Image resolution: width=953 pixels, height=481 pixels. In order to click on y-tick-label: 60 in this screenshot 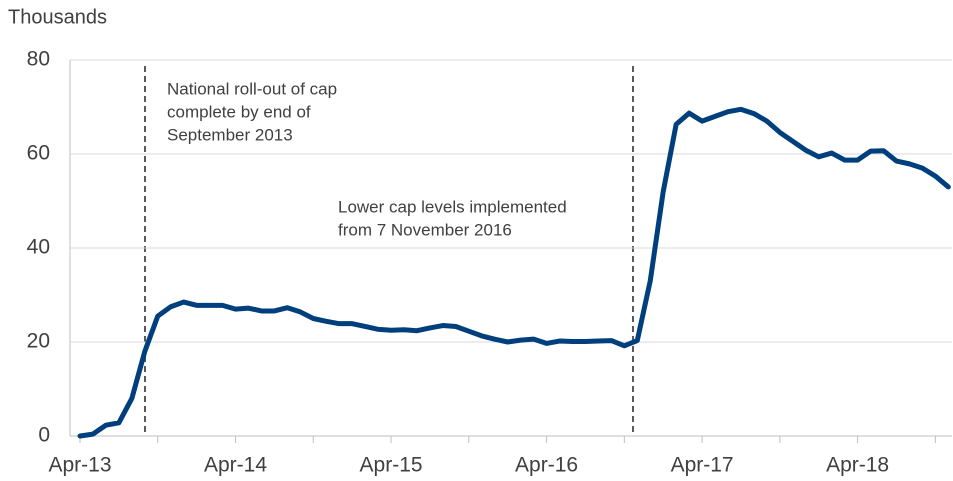, I will do `click(38, 153)`.